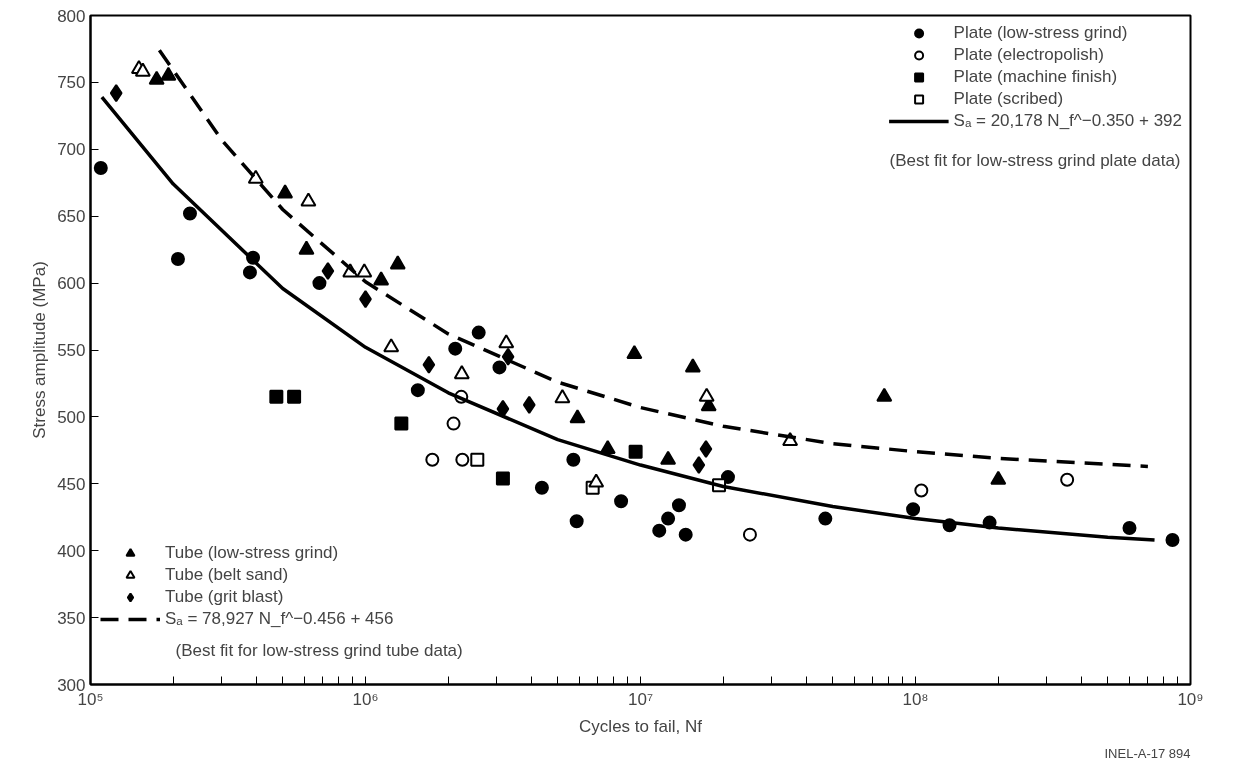  I want to click on legend-label: Sₐ = 78,927 N_f^−0.456 + 456, so click(279, 619).